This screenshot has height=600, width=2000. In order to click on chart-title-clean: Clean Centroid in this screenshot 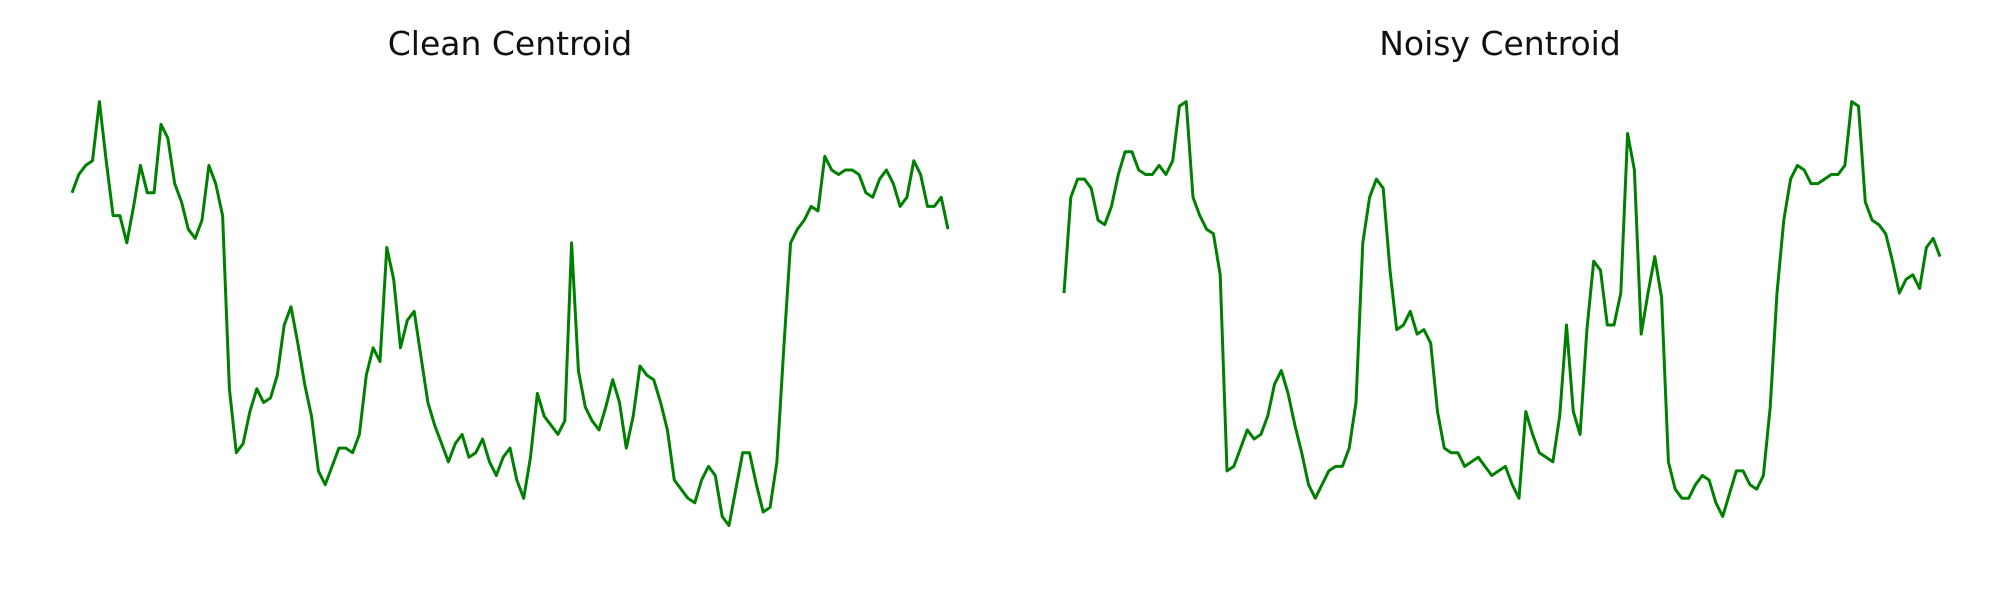, I will do `click(510, 43)`.